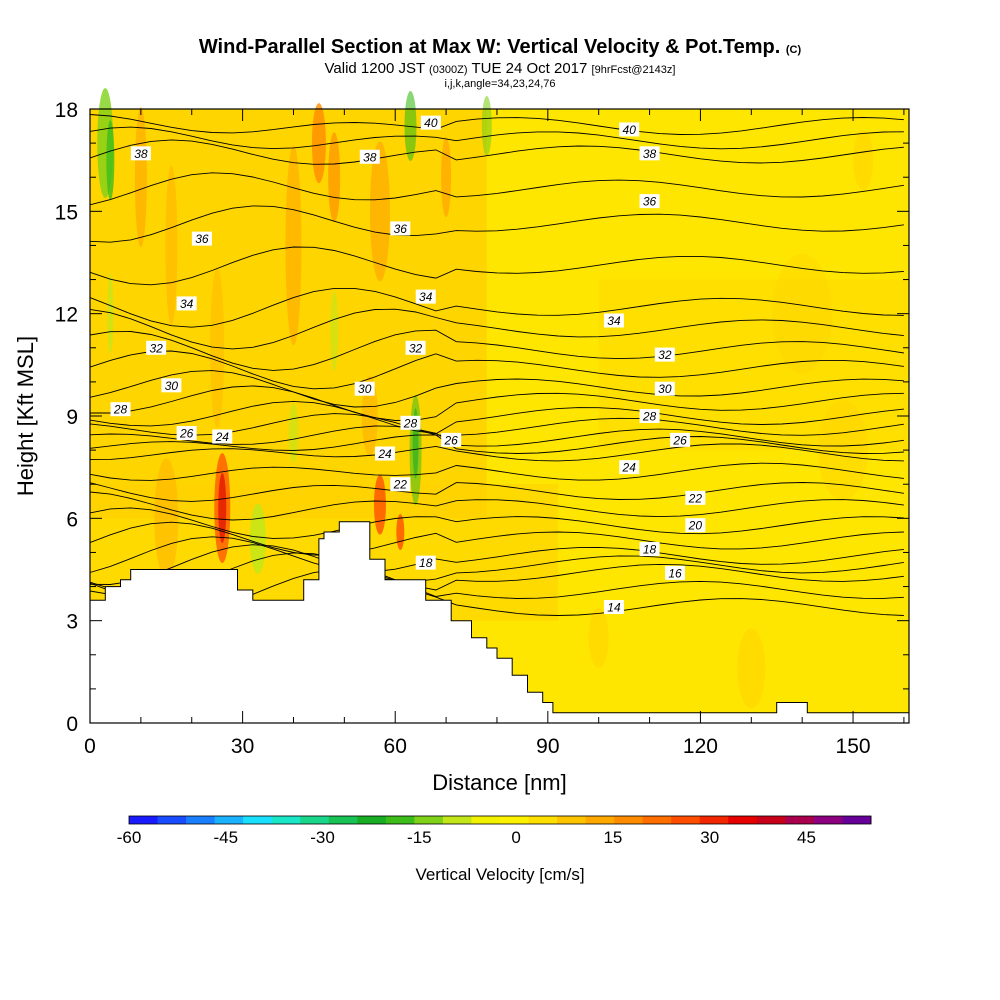 Image resolution: width=1000 pixels, height=1000 pixels. What do you see at coordinates (66, 212) in the screenshot?
I see `y-tick-label: 15` at bounding box center [66, 212].